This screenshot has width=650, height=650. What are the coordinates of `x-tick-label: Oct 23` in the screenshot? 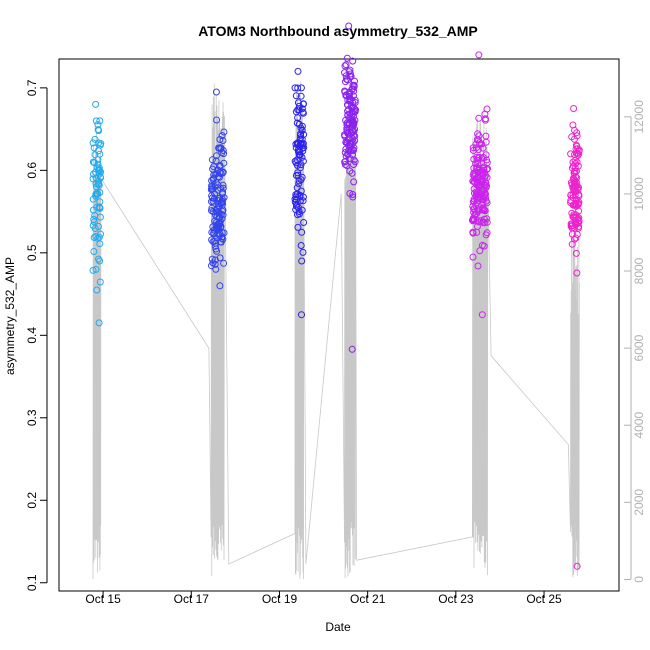 It's located at (456, 599).